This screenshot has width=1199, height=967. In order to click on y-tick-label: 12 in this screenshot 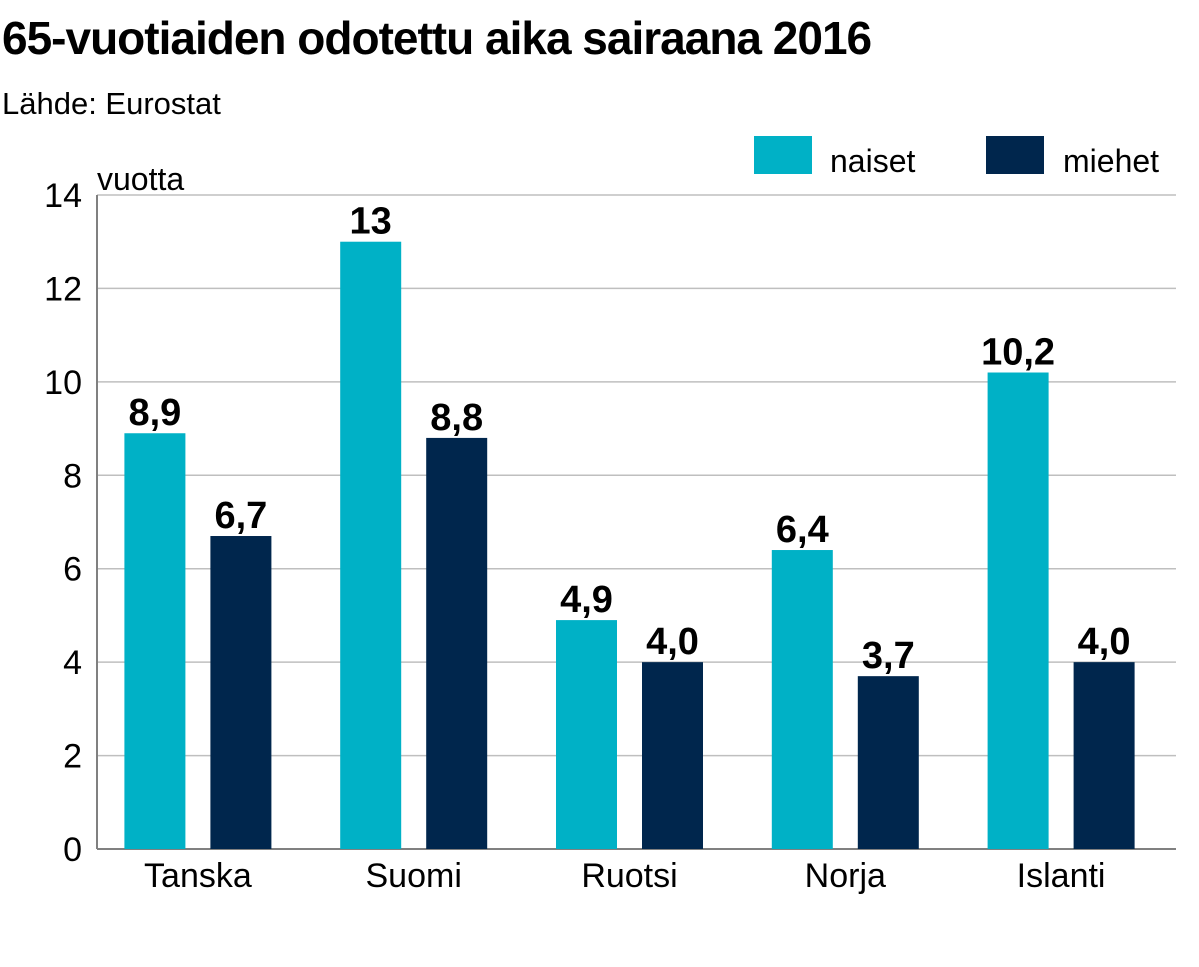, I will do `click(63, 289)`.